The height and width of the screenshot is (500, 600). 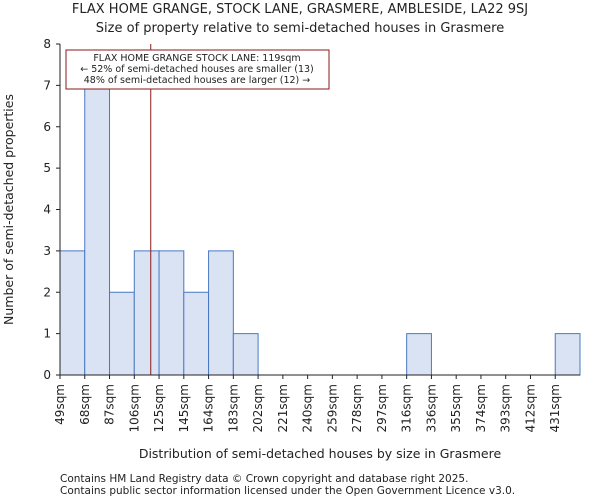 What do you see at coordinates (47, 292) in the screenshot?
I see `y-tick-label: 2` at bounding box center [47, 292].